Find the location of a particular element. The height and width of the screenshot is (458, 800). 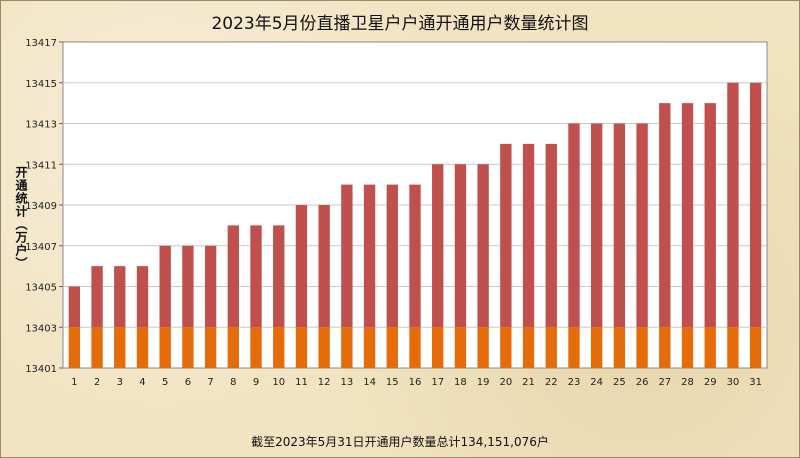

x-tick-label: 24 is located at coordinates (596, 382).